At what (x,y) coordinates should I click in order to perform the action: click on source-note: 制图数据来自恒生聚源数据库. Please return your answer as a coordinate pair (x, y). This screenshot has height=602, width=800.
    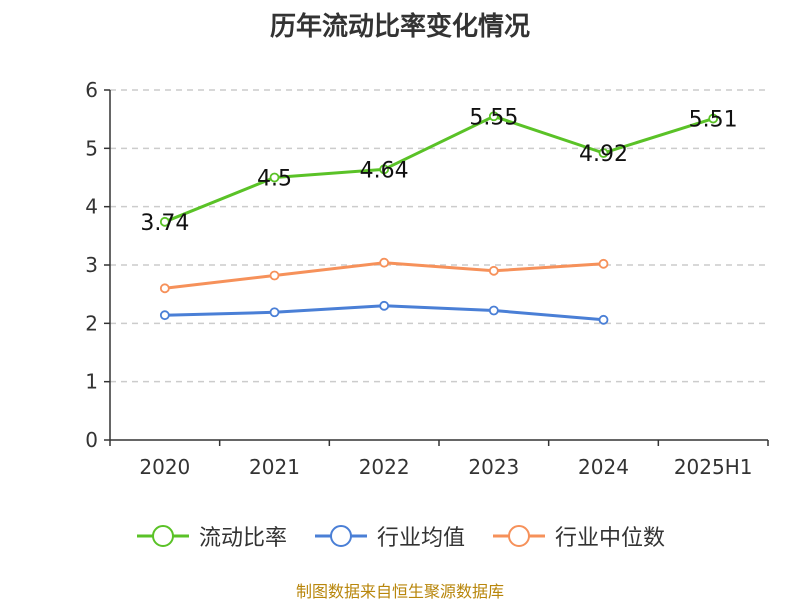
    Looking at the image, I should click on (399, 591).